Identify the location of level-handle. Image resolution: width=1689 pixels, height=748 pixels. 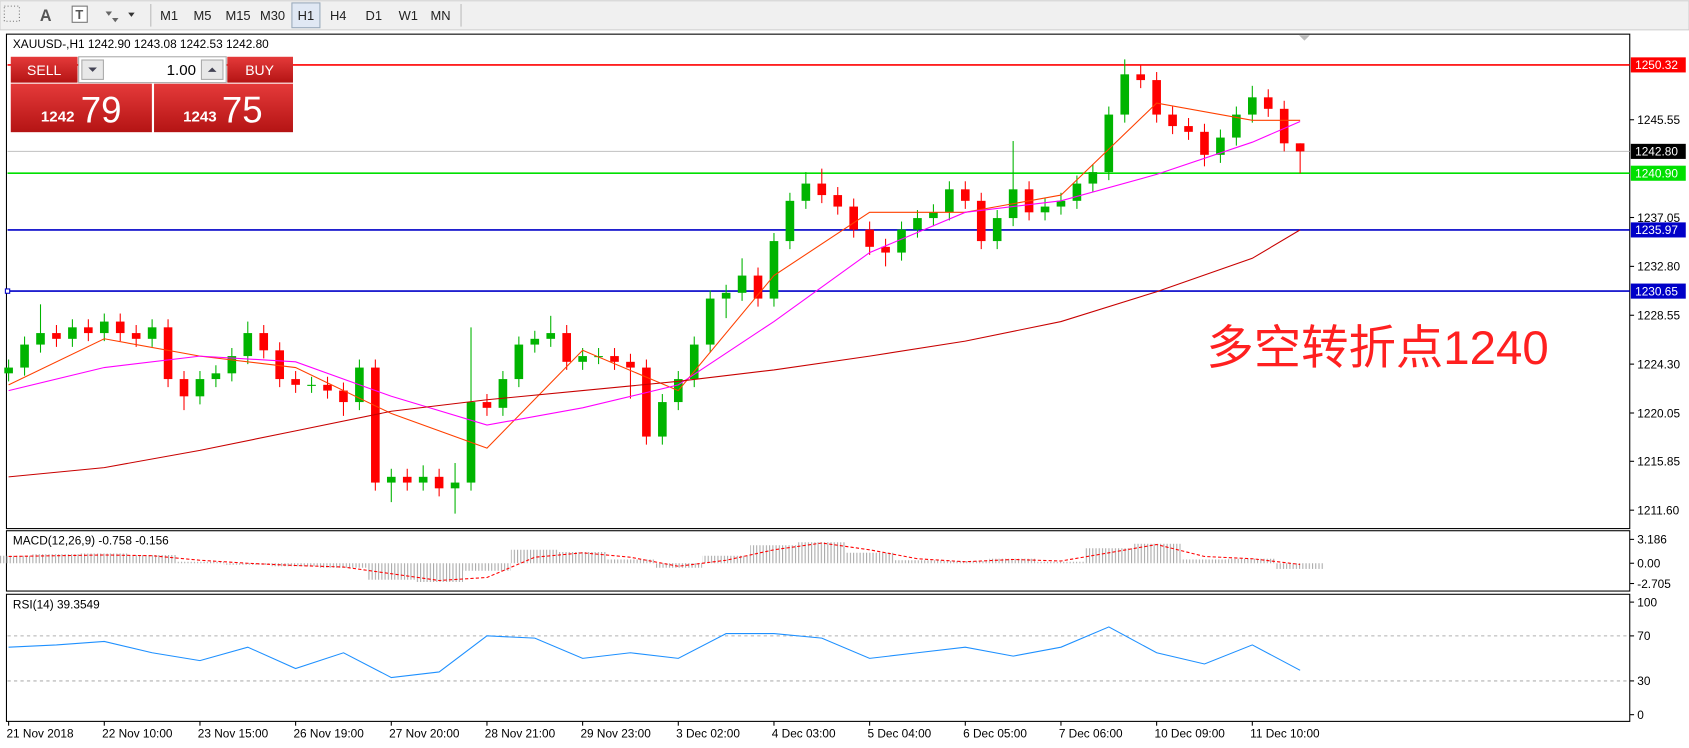
(7, 291).